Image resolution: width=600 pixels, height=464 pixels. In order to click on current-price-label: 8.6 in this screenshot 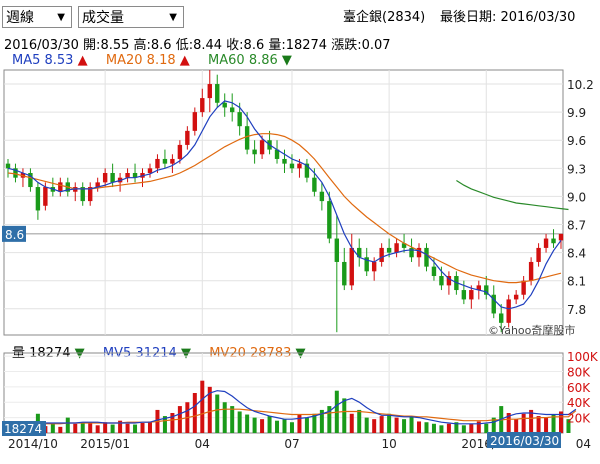, I will do `click(14, 235)`.